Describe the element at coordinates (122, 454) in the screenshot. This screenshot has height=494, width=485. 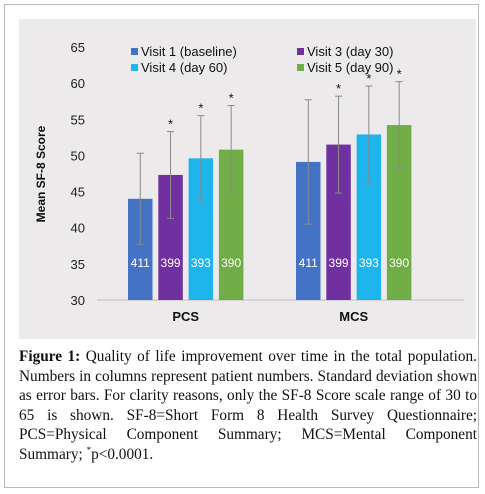
I see `caption-text-end: p<0.0001.` at that location.